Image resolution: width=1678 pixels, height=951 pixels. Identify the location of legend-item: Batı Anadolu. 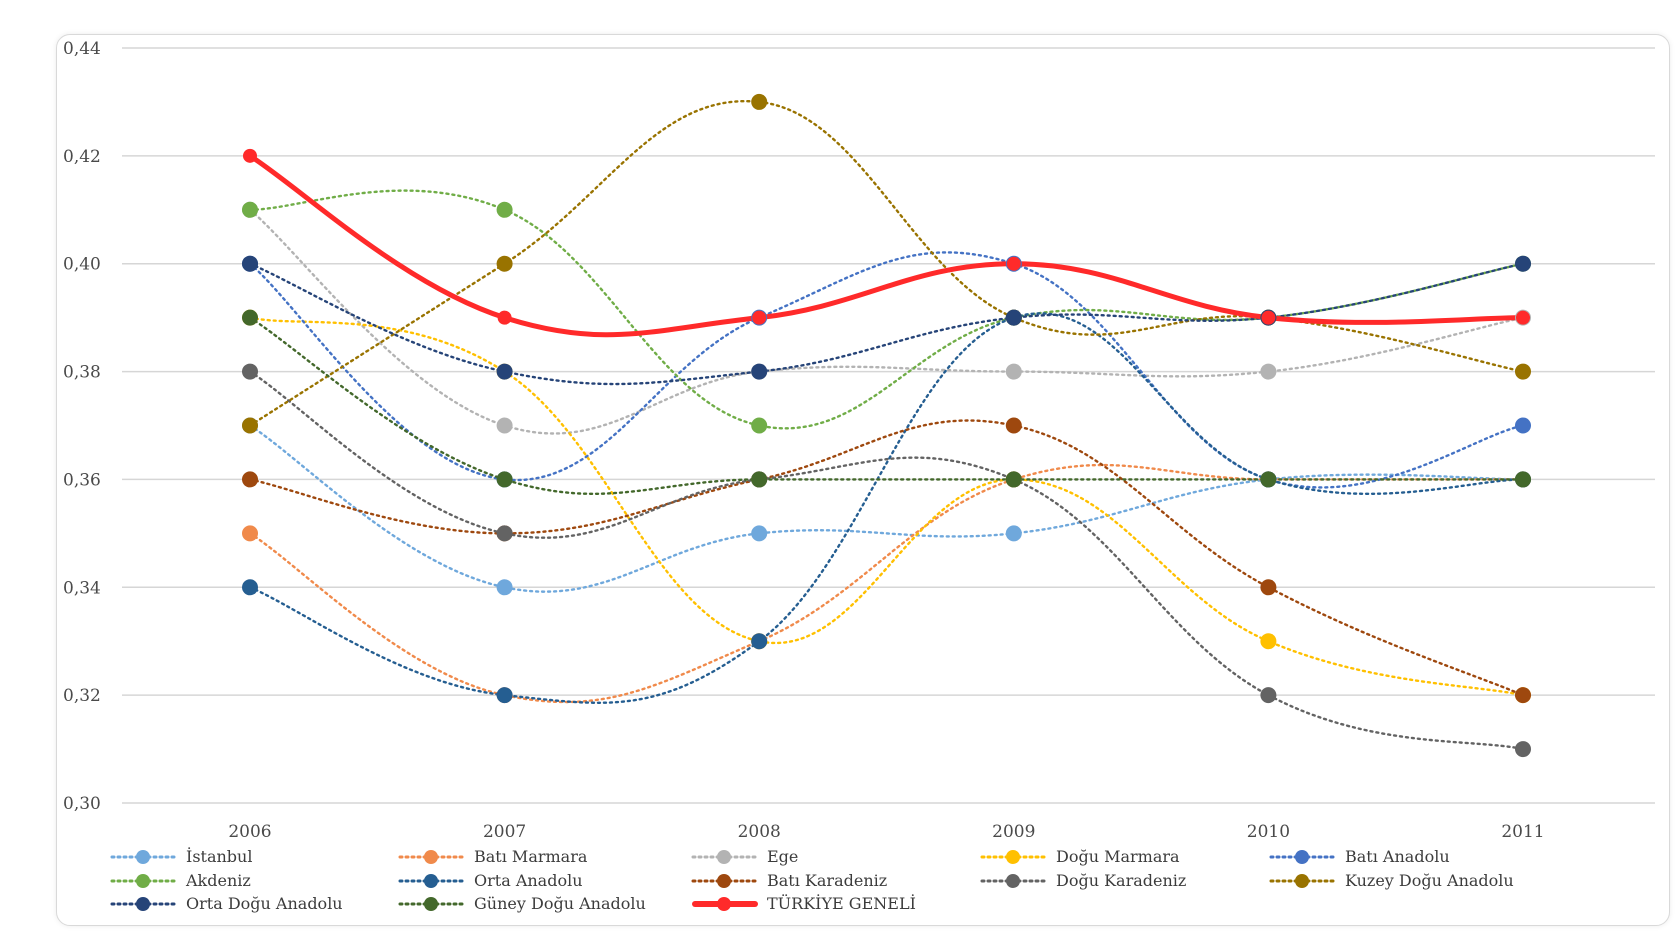
(1359, 856).